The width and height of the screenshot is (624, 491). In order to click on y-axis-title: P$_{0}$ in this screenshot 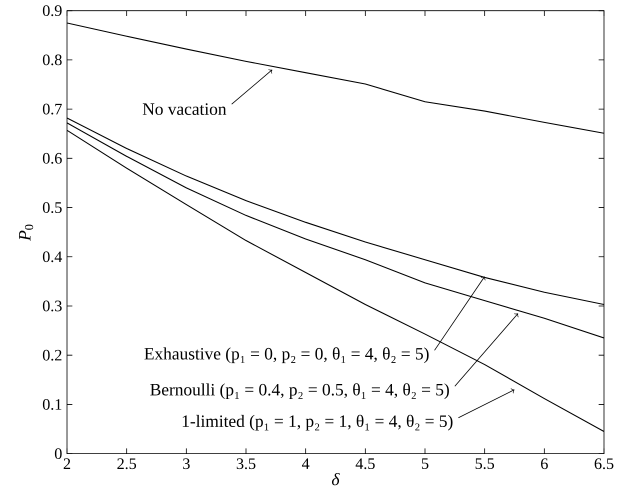, I will do `click(26, 232)`.